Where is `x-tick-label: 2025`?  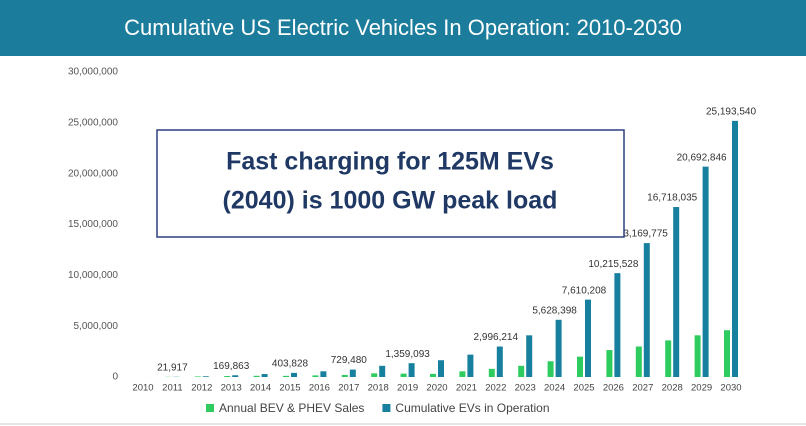 x-tick-label: 2025 is located at coordinates (583, 388).